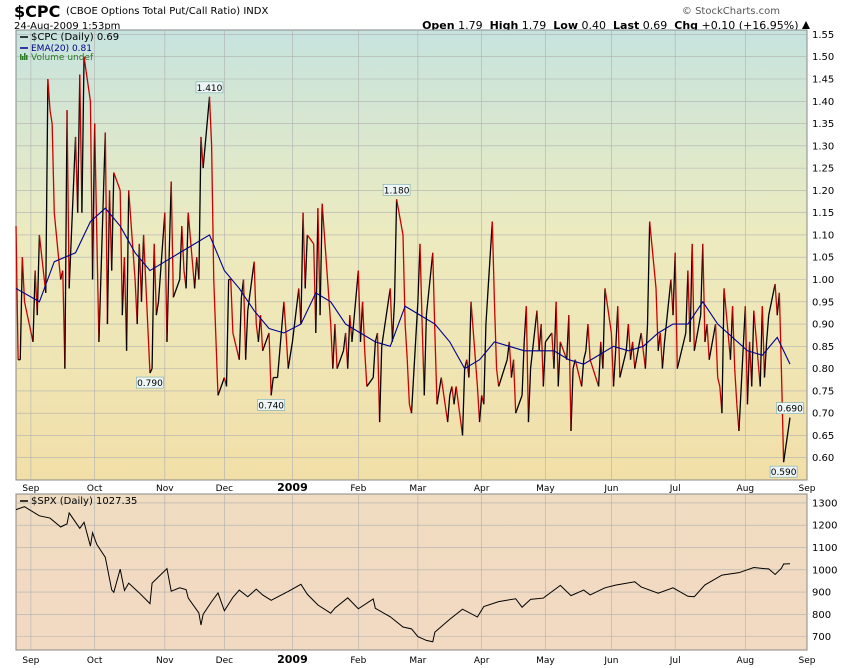  I want to click on cpc-y-tick-label: 0.85, so click(823, 347).